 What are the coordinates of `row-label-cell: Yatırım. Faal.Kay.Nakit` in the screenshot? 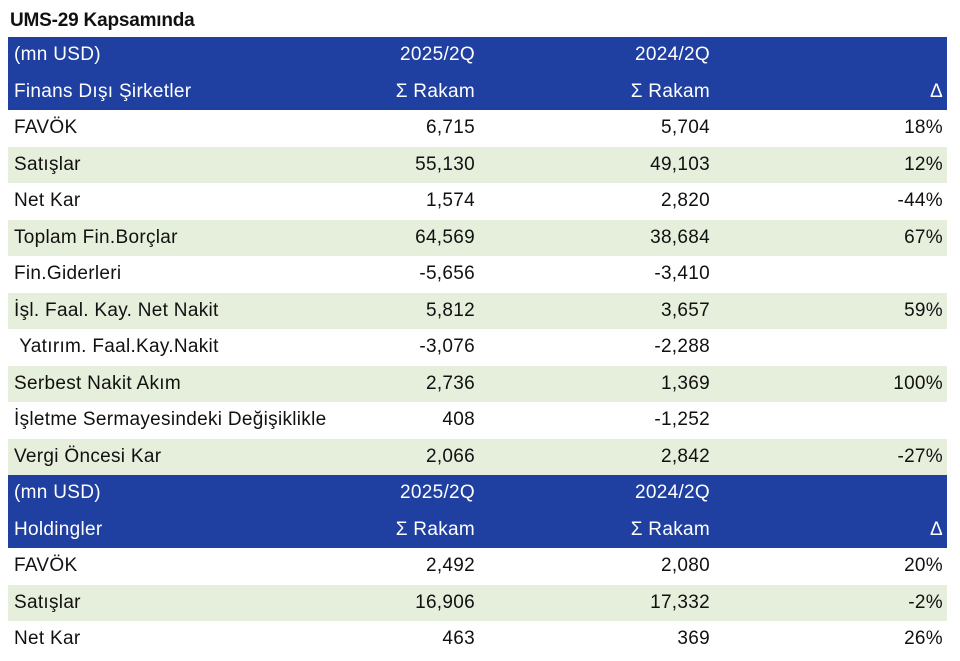 It's located at (183, 347).